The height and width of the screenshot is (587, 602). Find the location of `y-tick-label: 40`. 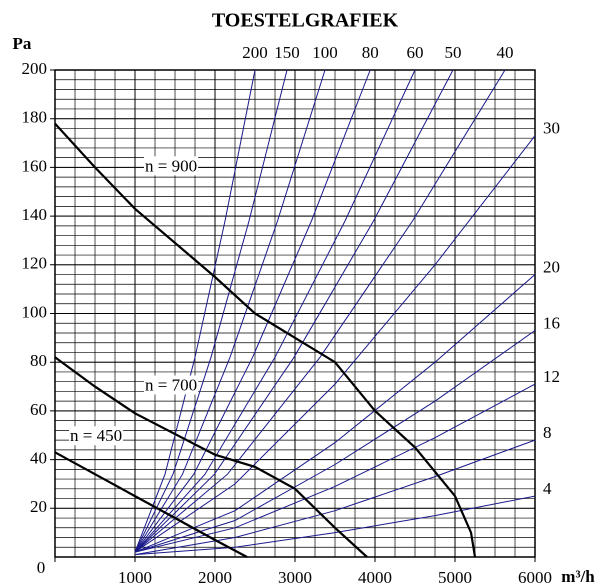

y-tick-label: 40 is located at coordinates (38, 458).